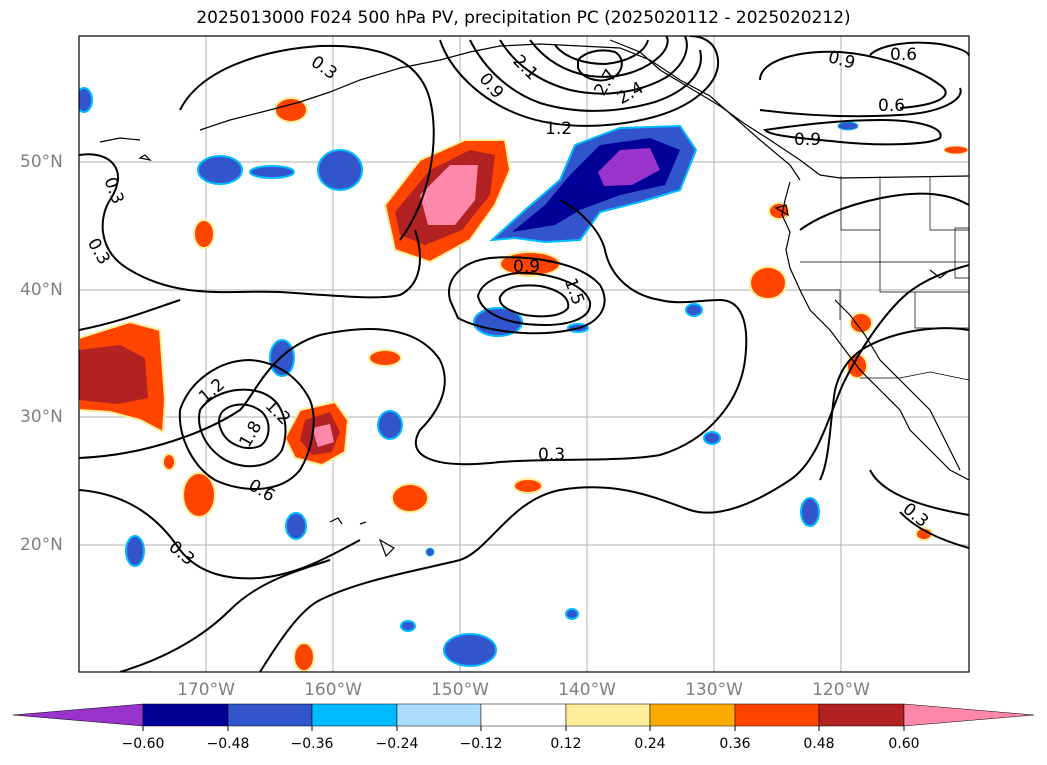  I want to click on colorbar-tick-label: −0.24, so click(397, 744).